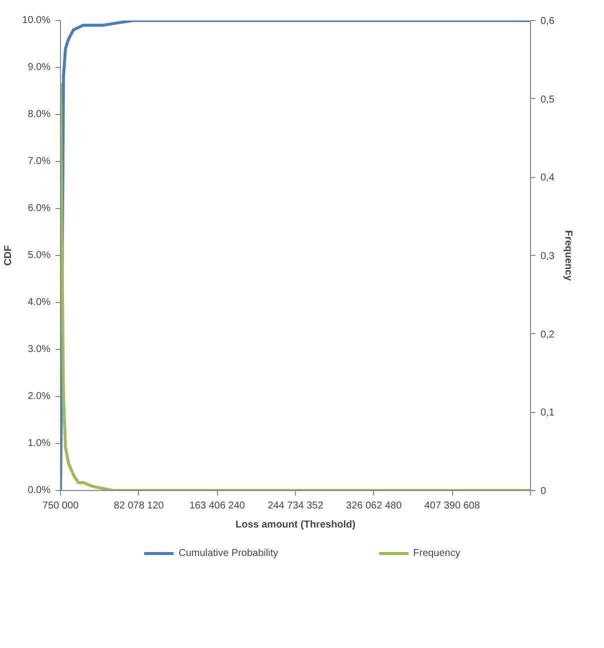 The width and height of the screenshot is (604, 648). Describe the element at coordinates (39, 255) in the screenshot. I see `y-tick-label: 5.0%` at that location.